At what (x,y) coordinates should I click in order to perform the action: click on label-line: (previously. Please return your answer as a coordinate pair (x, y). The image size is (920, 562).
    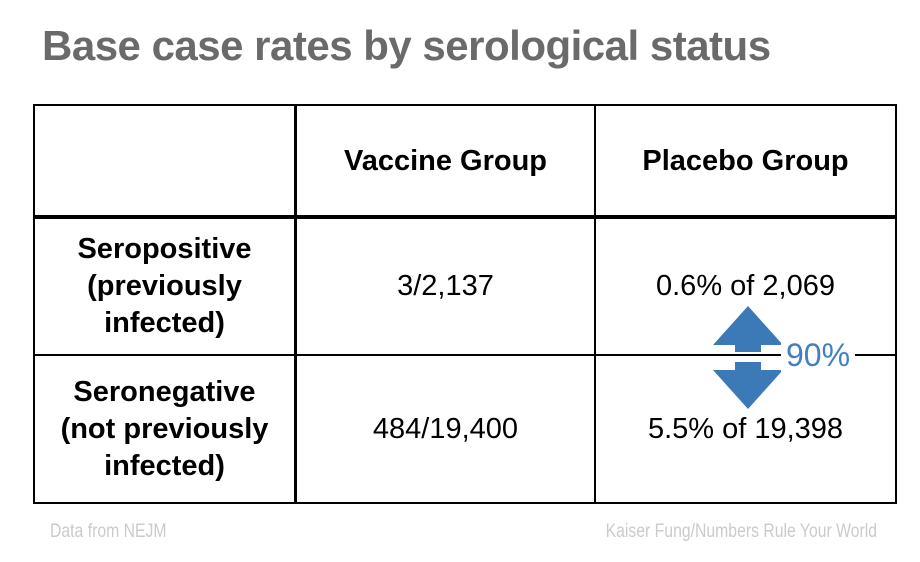
    Looking at the image, I should click on (164, 286).